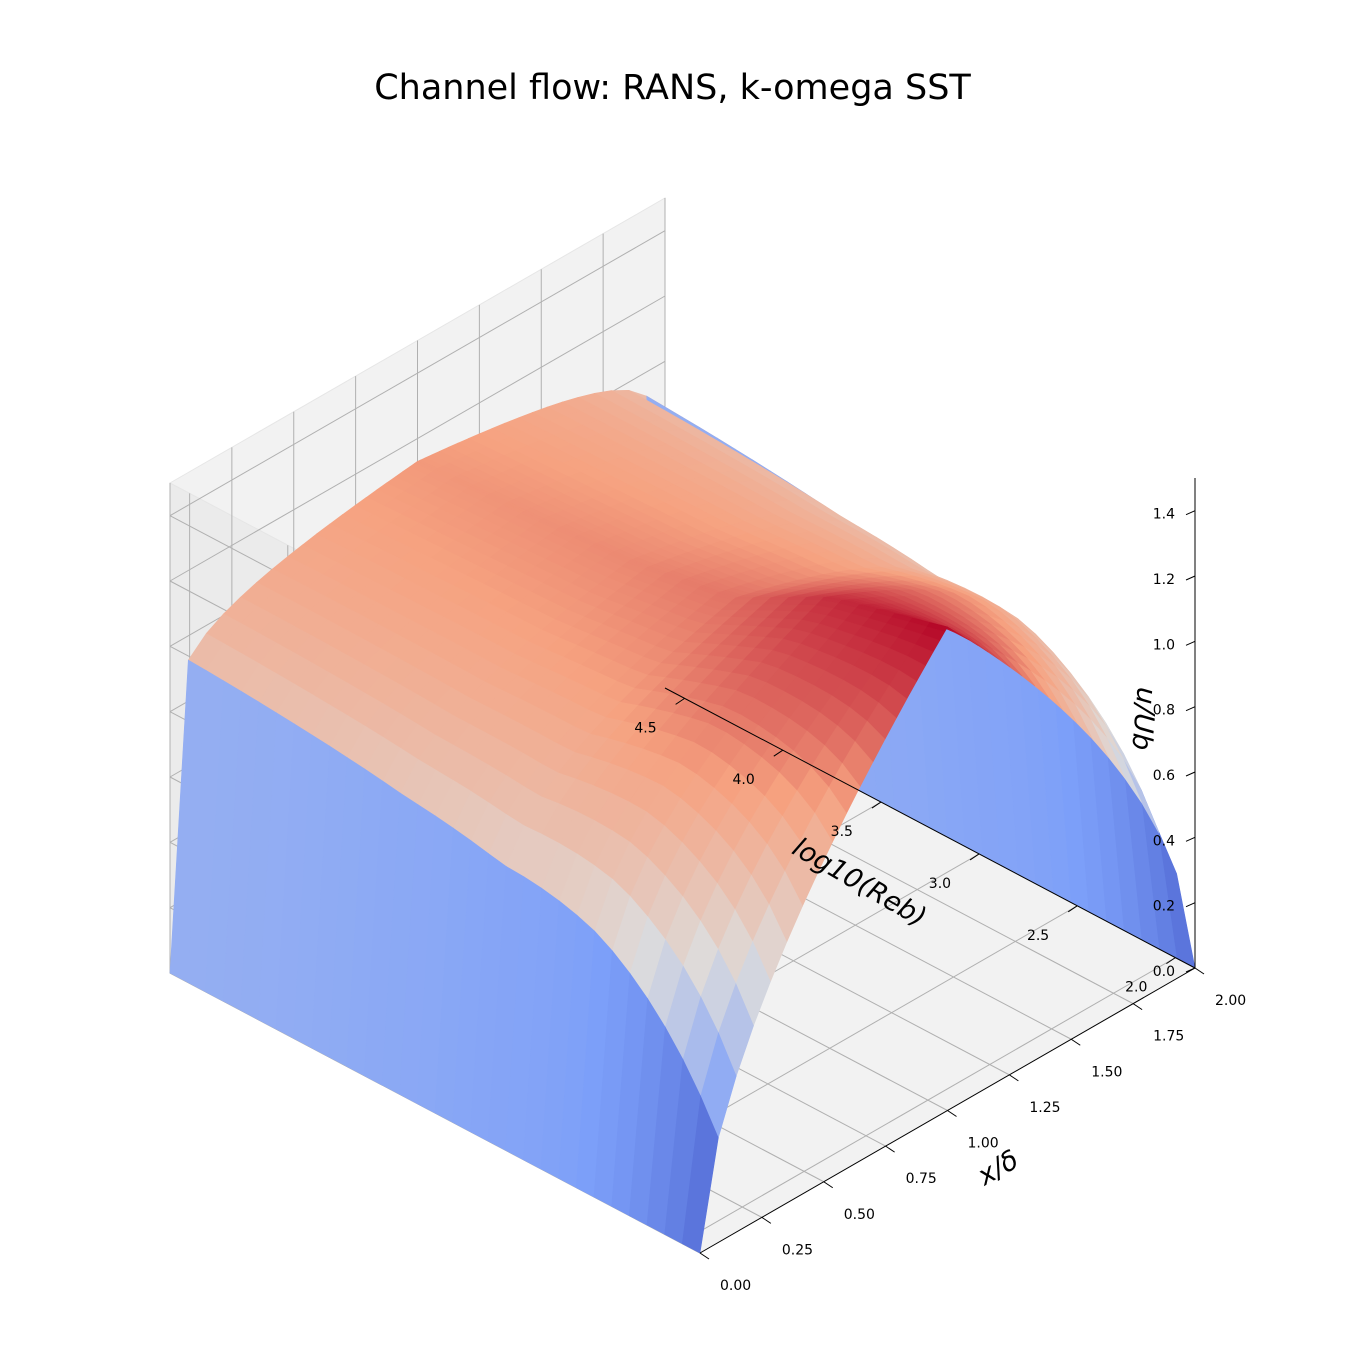 The width and height of the screenshot is (1345, 1362). I want to click on z-tick-label: 1.4, so click(1164, 515).